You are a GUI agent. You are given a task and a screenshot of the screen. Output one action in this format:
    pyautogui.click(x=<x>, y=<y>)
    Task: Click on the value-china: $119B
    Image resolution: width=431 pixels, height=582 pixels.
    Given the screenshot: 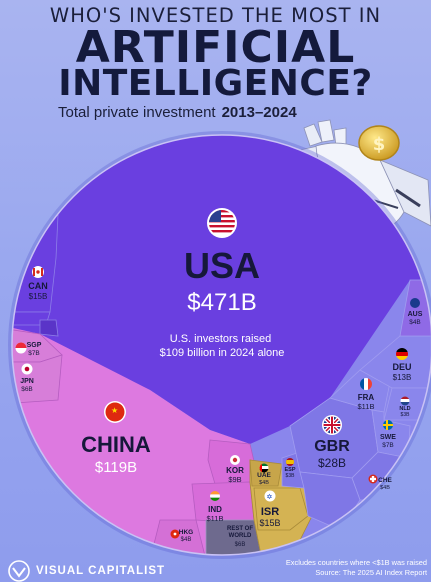 What is the action you would take?
    pyautogui.click(x=116, y=467)
    